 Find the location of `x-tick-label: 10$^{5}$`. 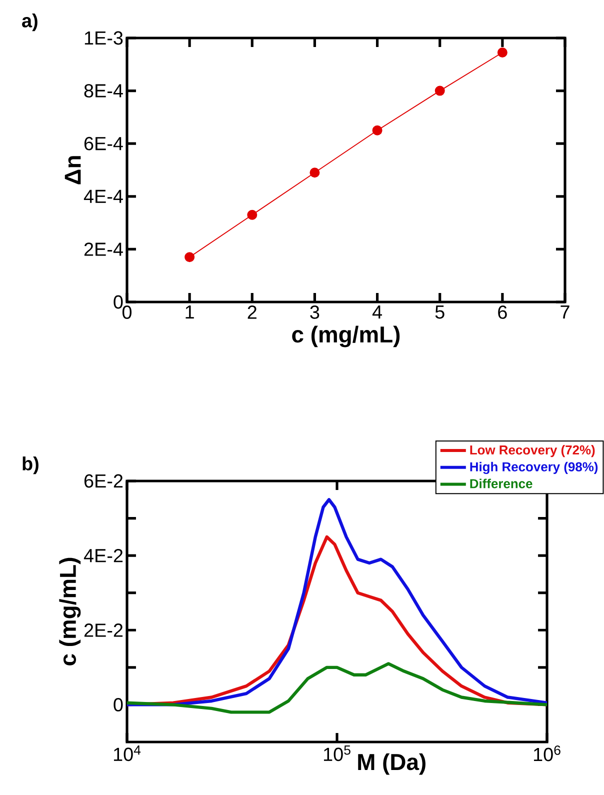

x-tick-label: 10$^{5}$ is located at coordinates (337, 754).